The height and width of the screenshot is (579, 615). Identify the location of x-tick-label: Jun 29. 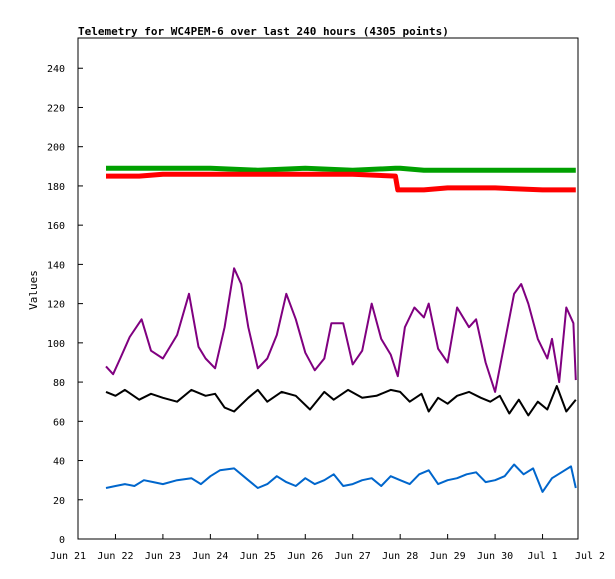
(448, 556).